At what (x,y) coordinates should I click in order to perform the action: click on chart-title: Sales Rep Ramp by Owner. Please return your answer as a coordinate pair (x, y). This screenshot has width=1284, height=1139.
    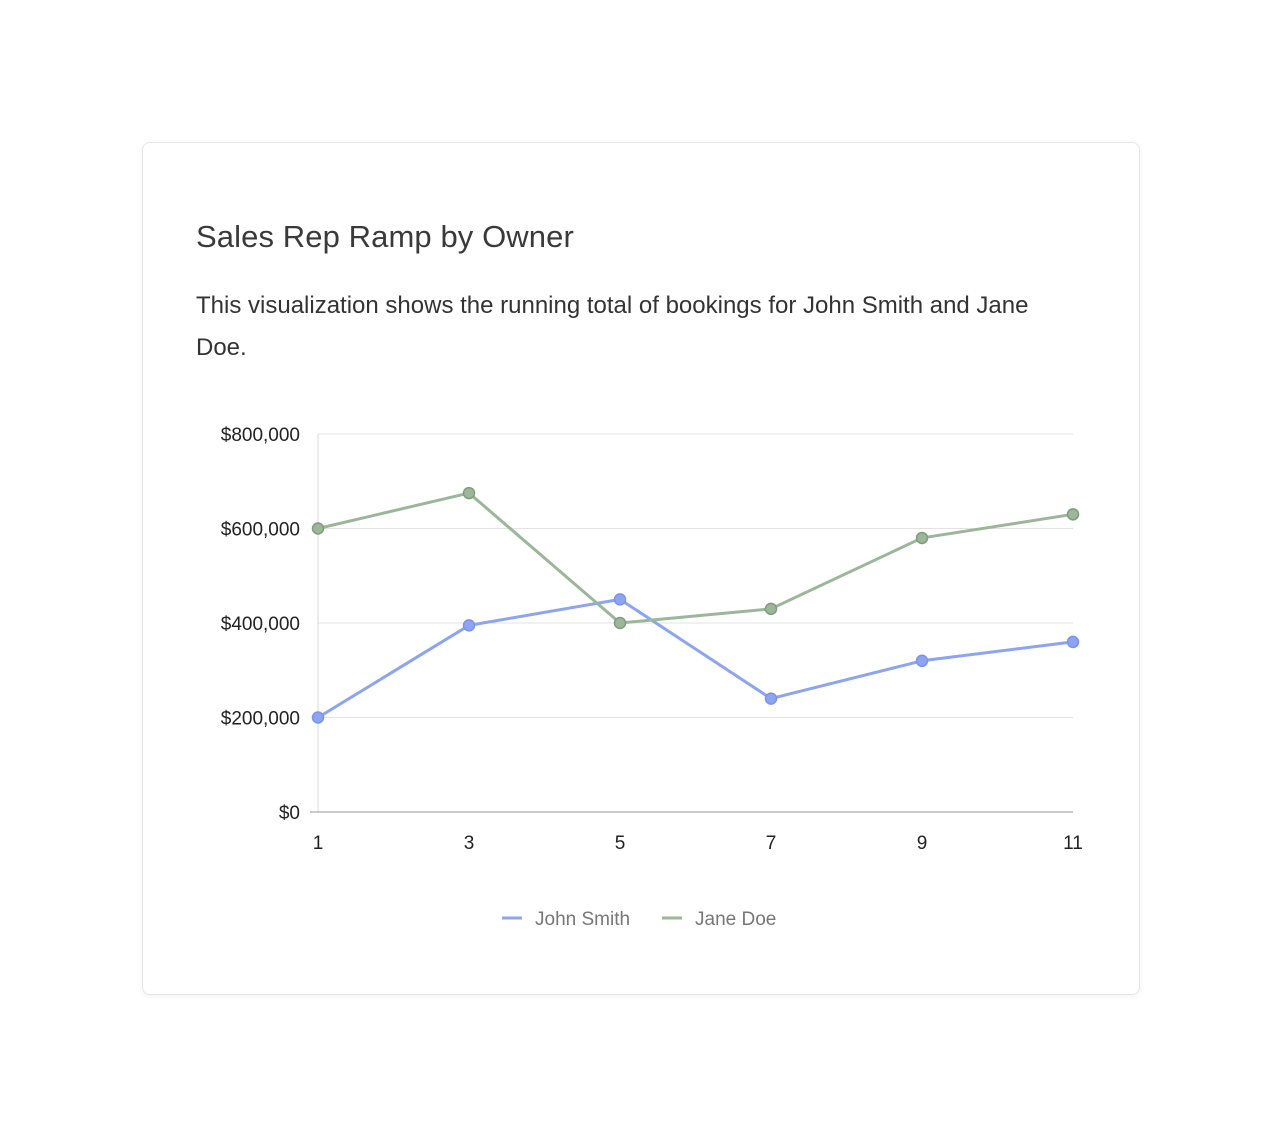
    Looking at the image, I should click on (385, 236).